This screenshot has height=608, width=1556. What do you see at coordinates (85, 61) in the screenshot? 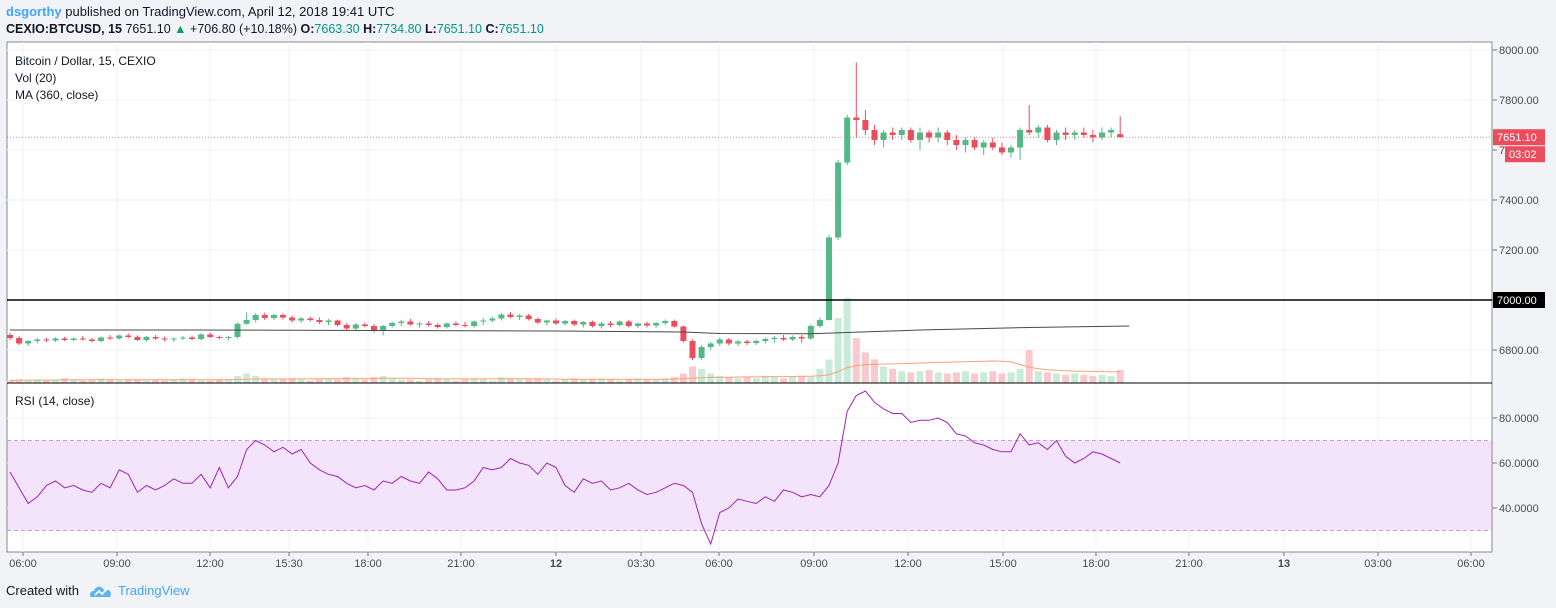
I see `legend-title: Bitcoin / Dollar, 15, CEXIO` at bounding box center [85, 61].